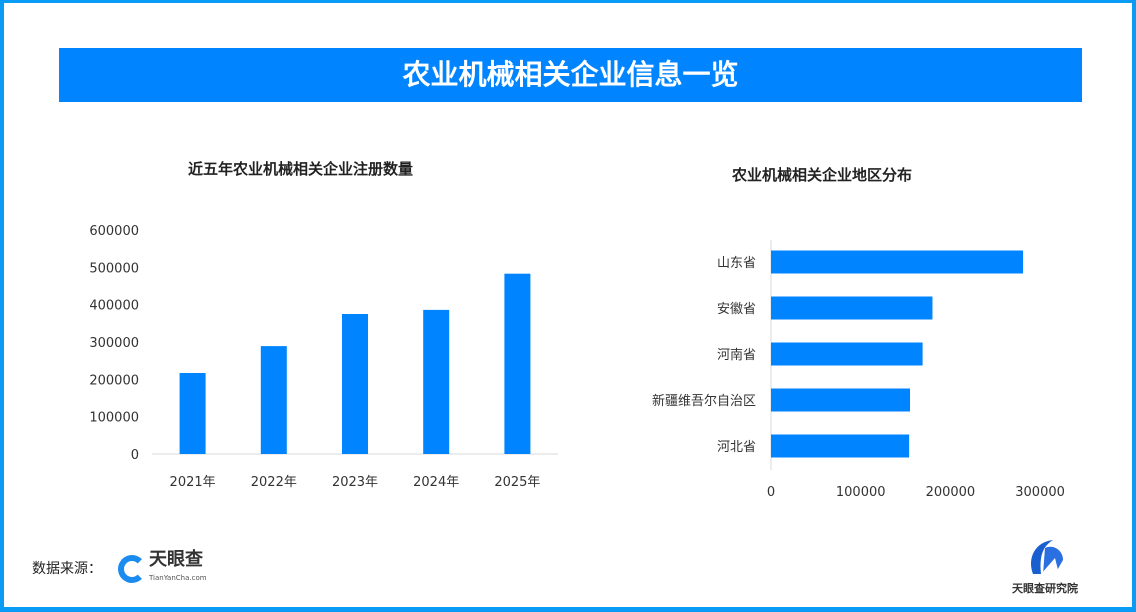 This screenshot has height=612, width=1136. Describe the element at coordinates (178, 578) in the screenshot. I see `logo-subtext: TianYanCha.com` at that location.